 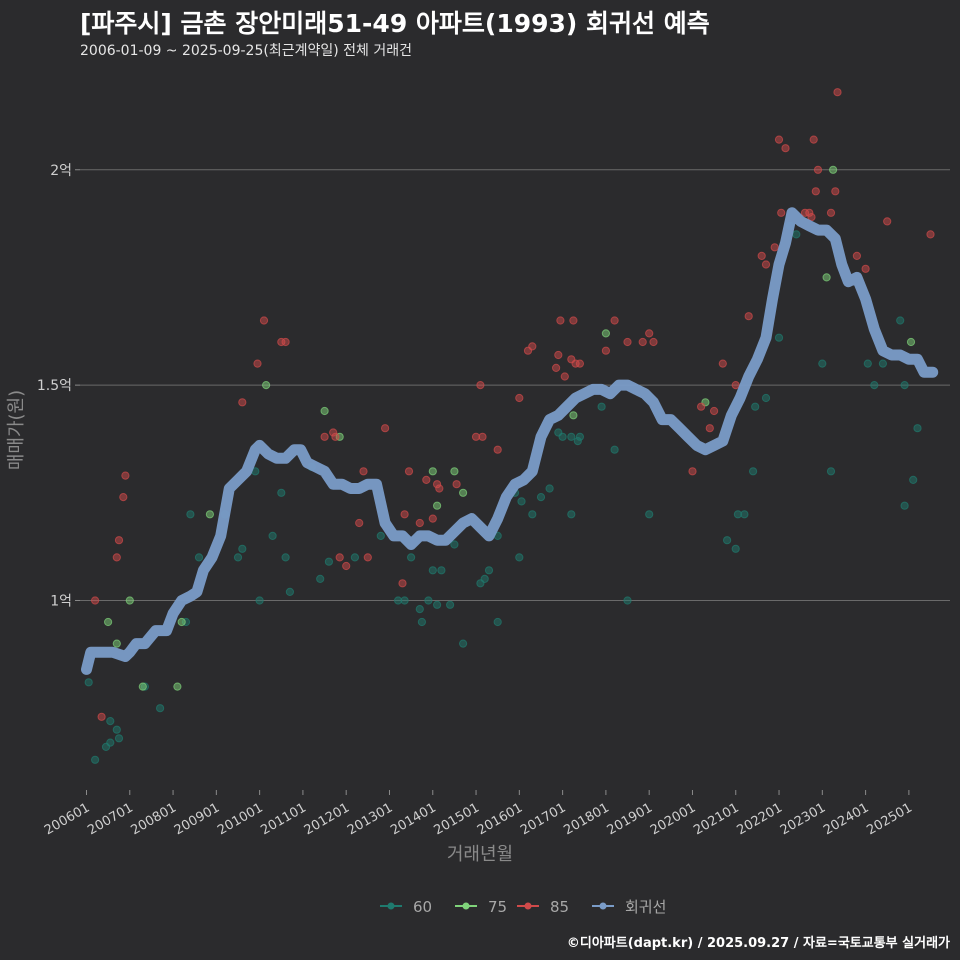 I want to click on x-tick-label-8: 201401, so click(x=413, y=819).